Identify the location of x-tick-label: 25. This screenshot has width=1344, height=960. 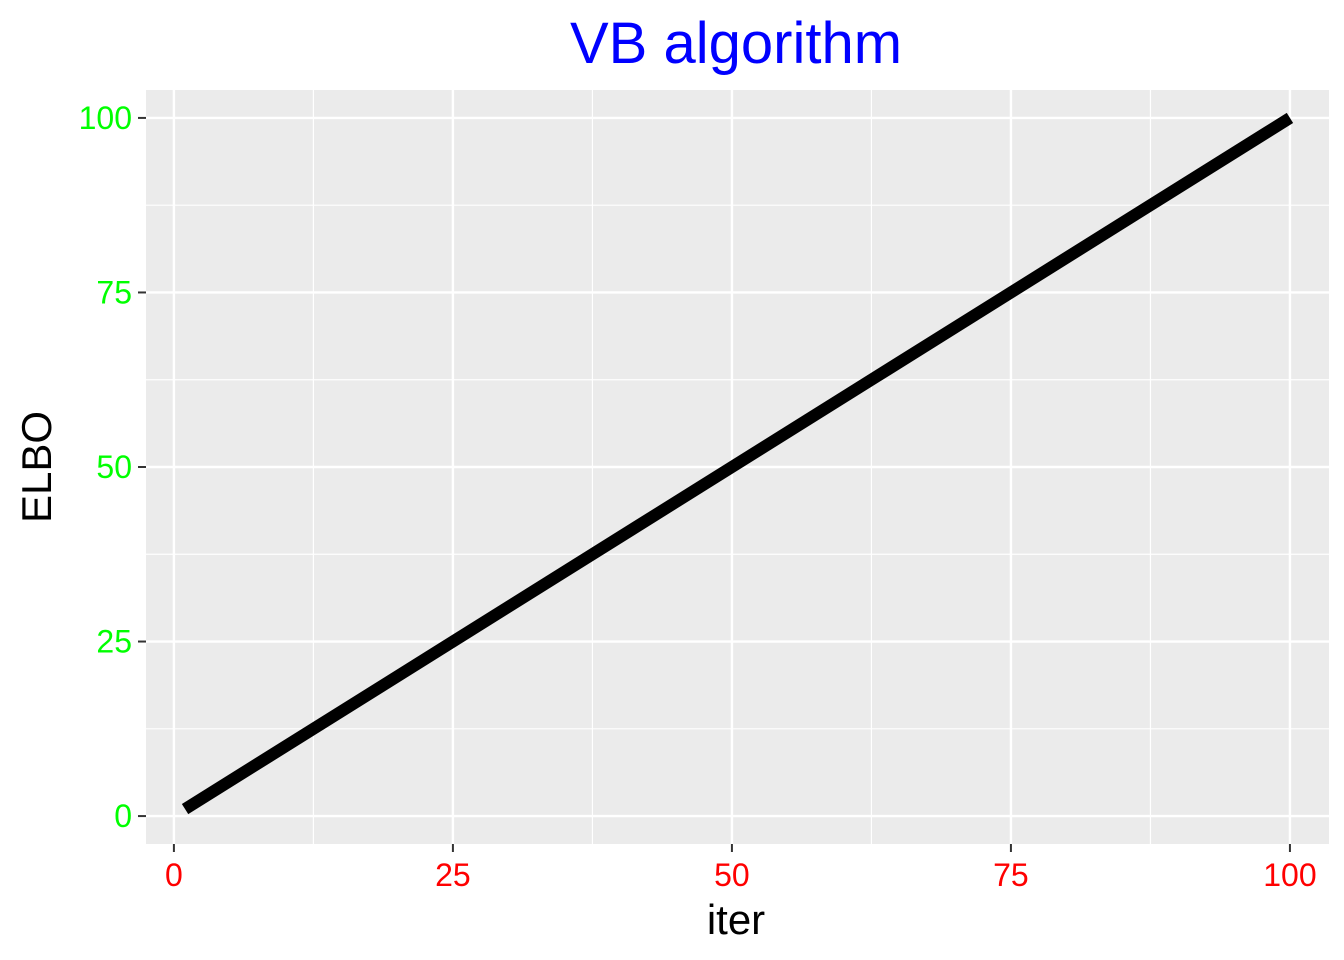
(453, 875).